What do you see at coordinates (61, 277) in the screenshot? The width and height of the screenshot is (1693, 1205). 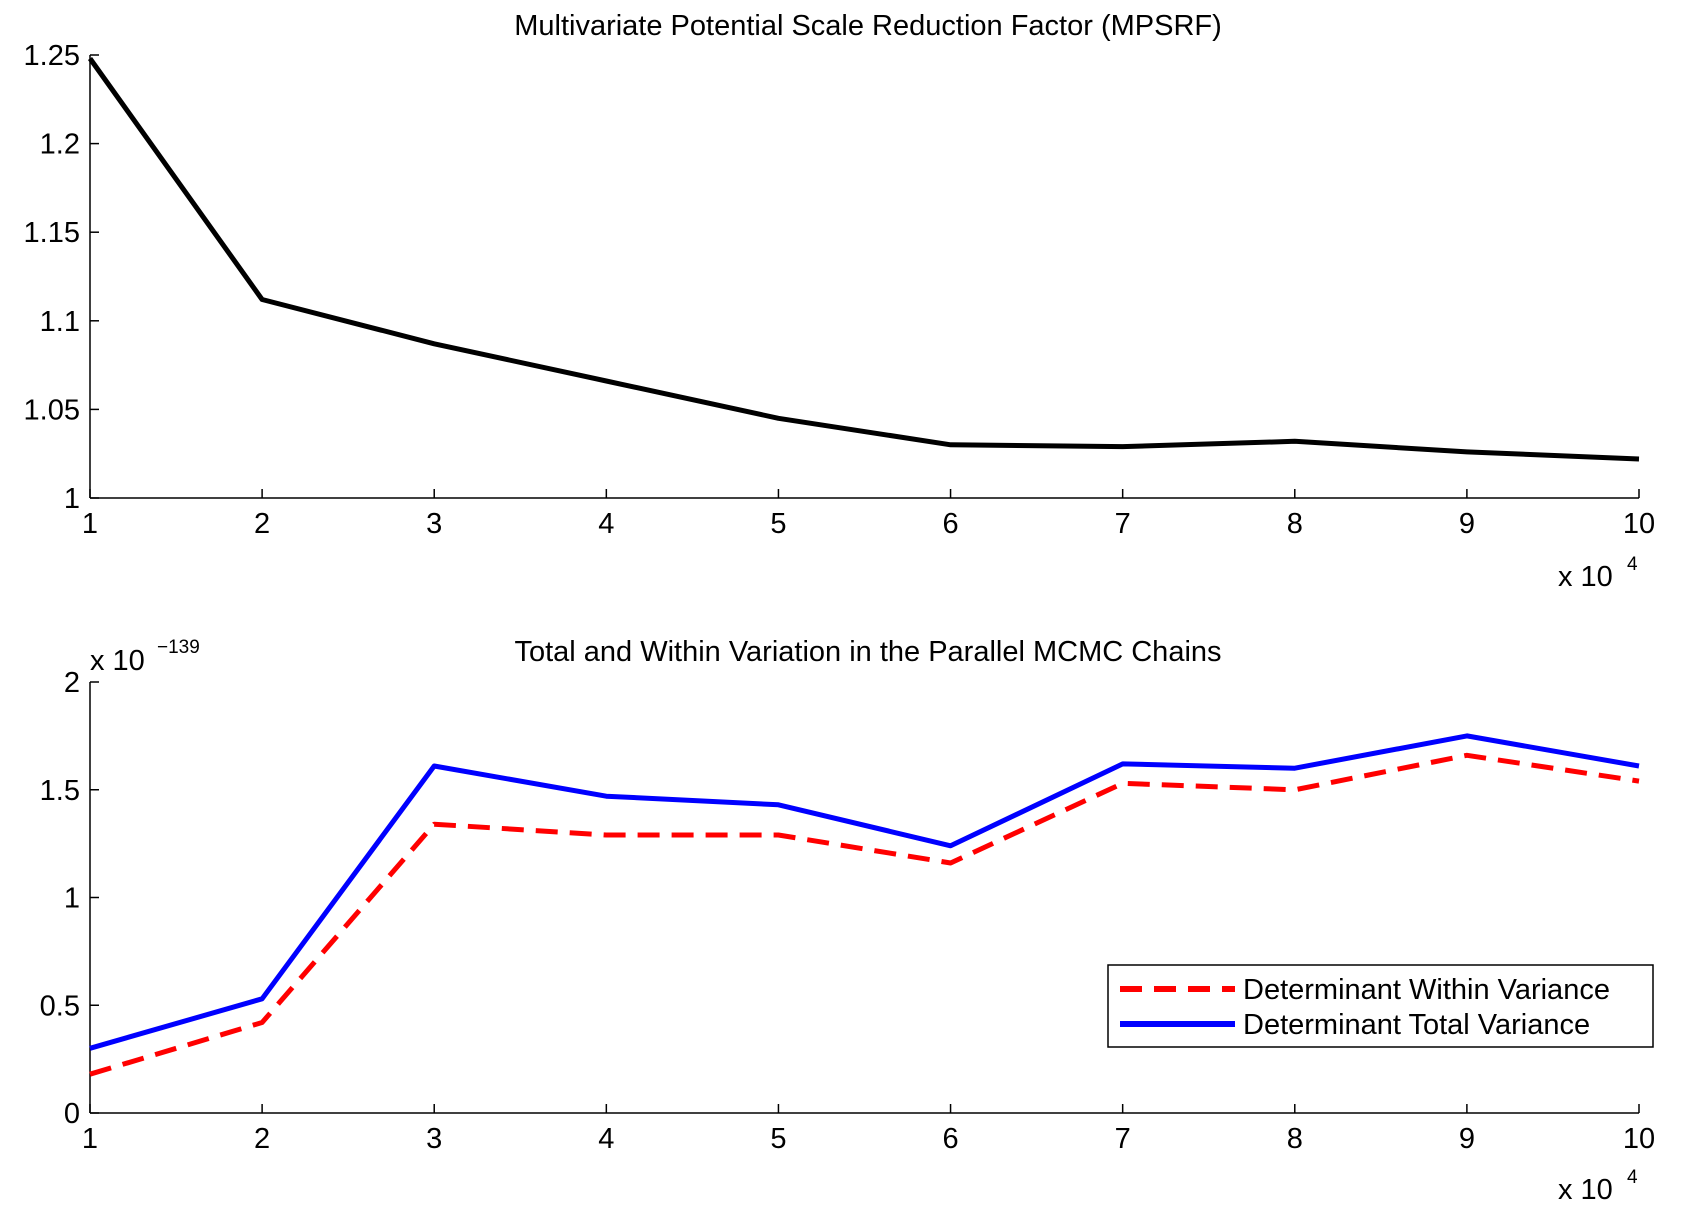 I see `y-ticks: 1 1.05 1.1 1.15 1.2 1.25` at bounding box center [61, 277].